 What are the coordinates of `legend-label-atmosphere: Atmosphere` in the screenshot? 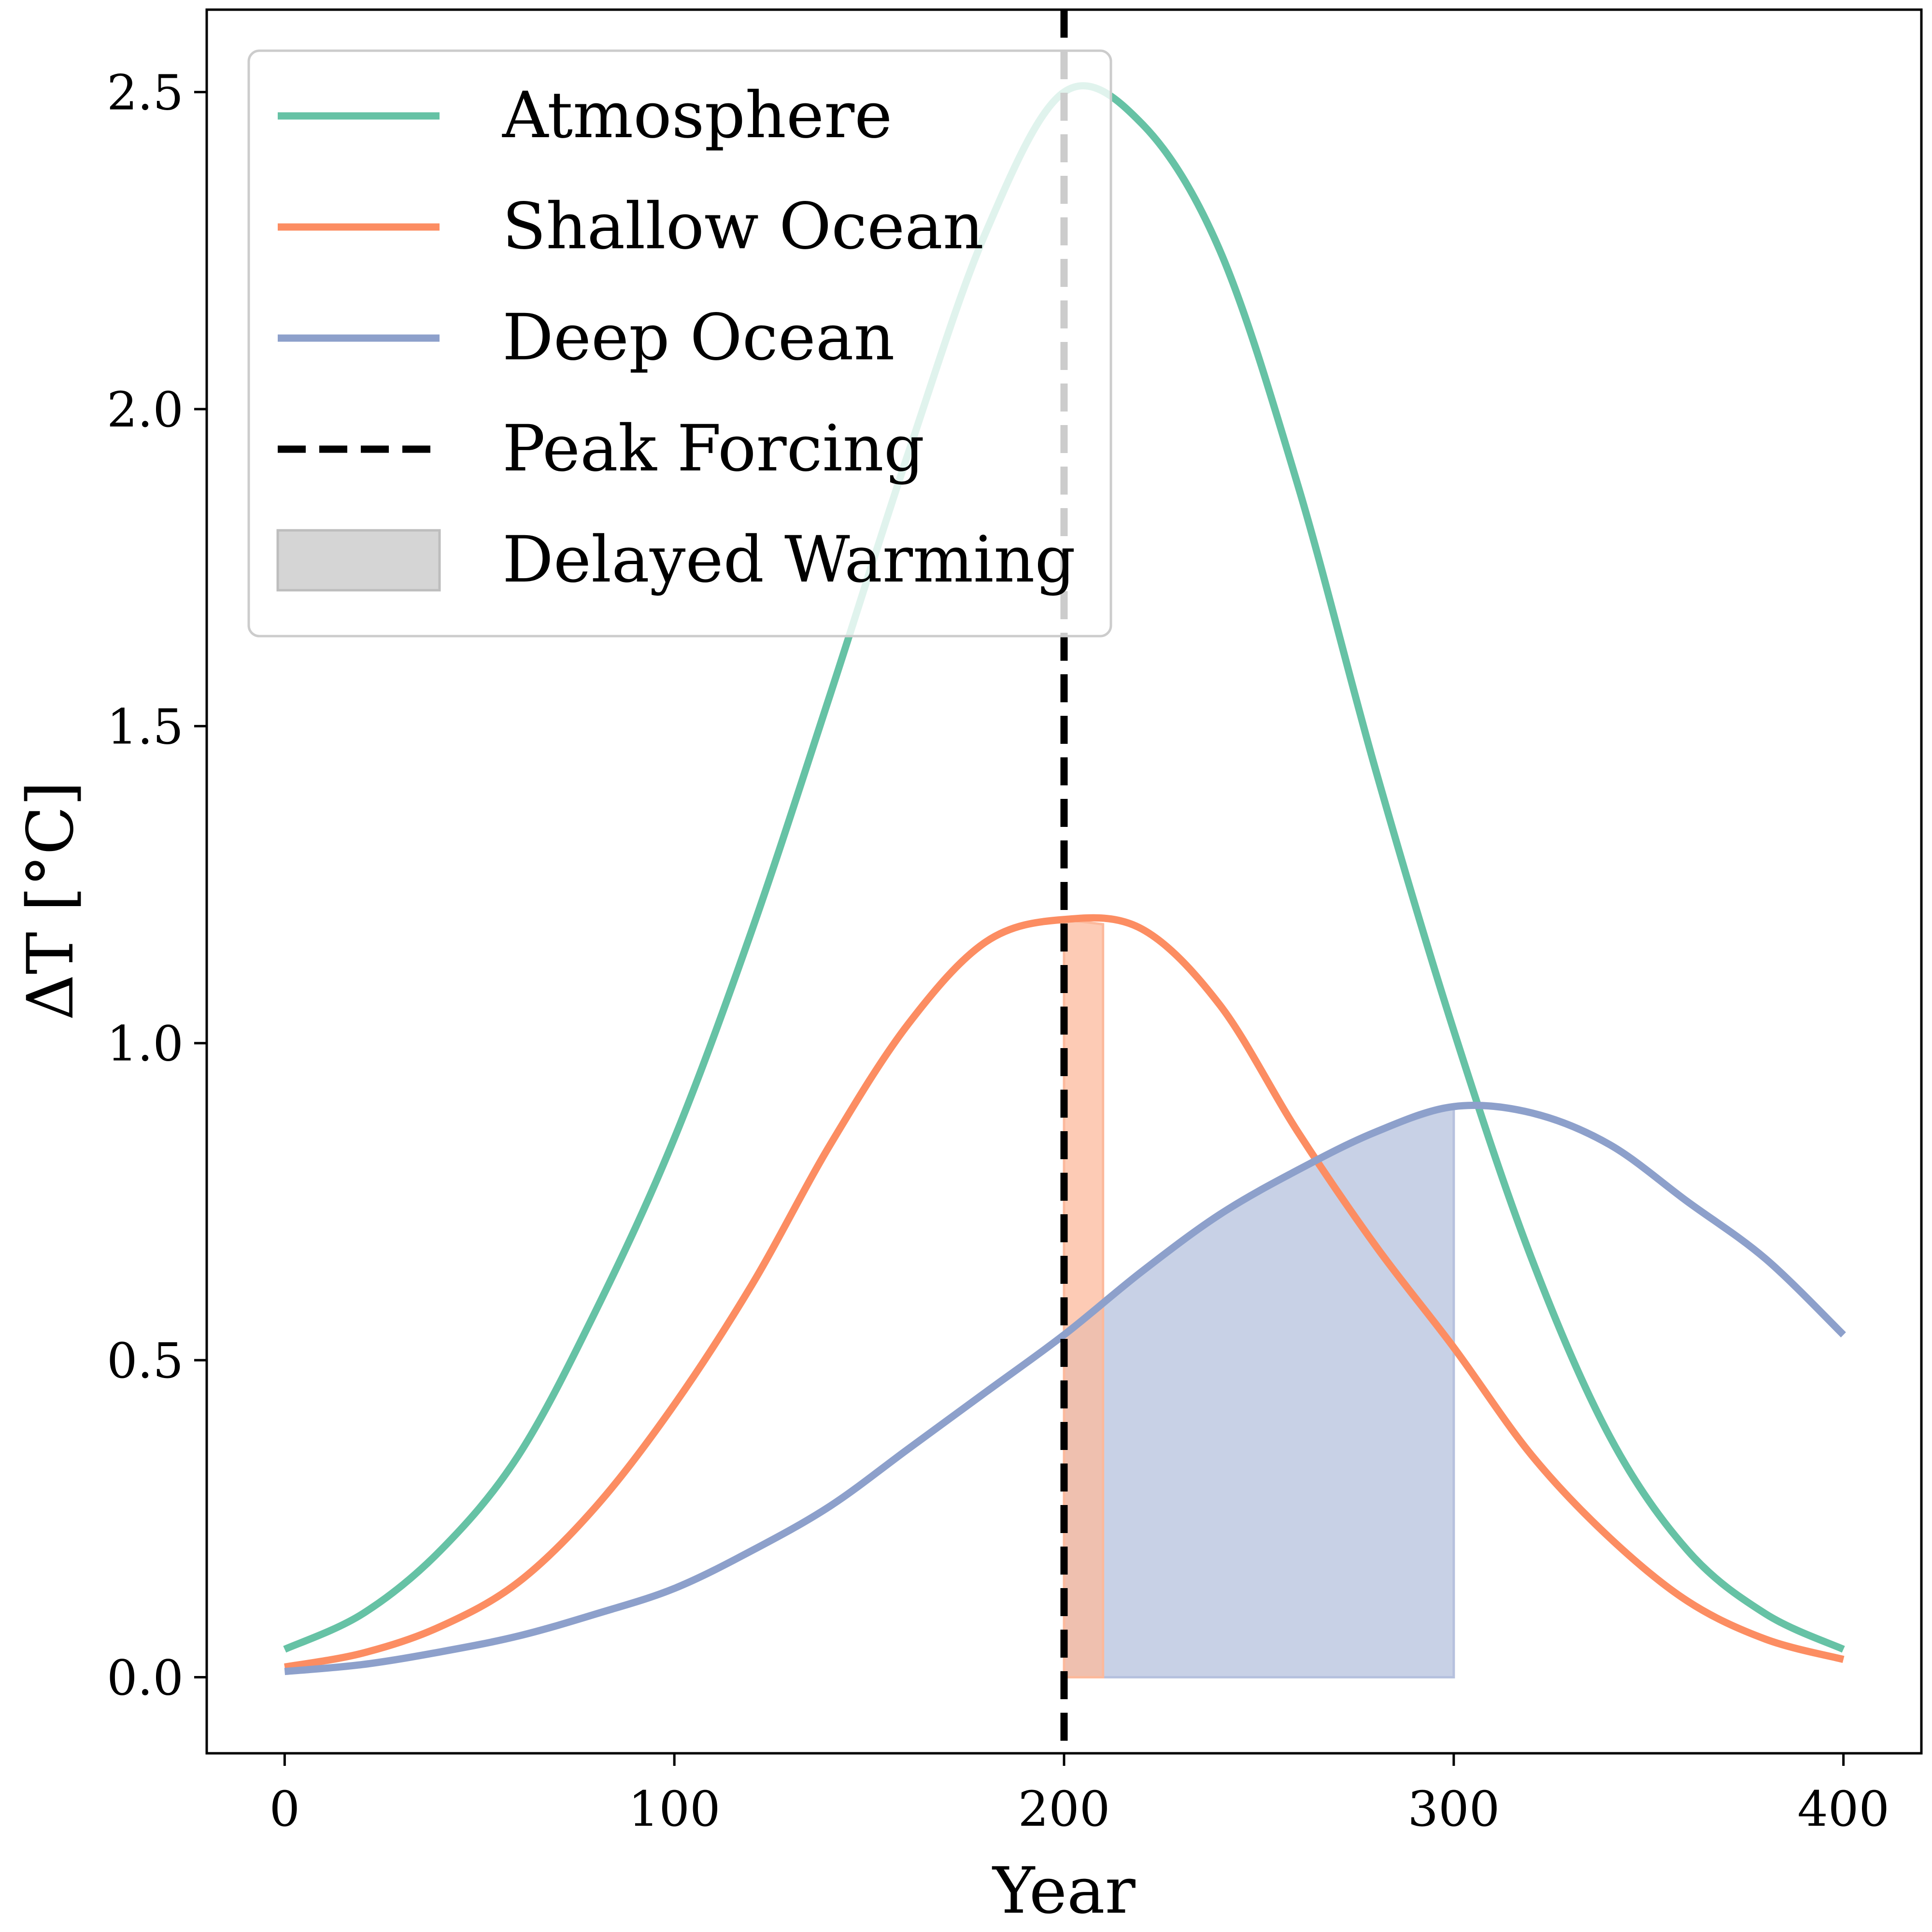 It's located at (697, 115).